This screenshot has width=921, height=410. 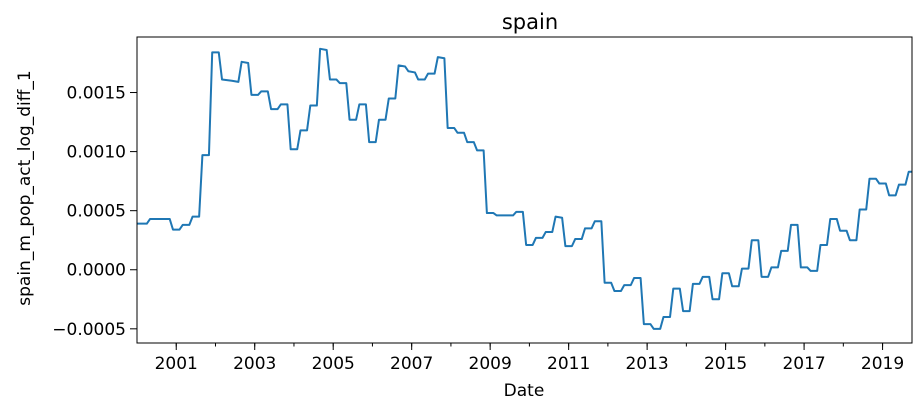 What do you see at coordinates (530, 22) in the screenshot?
I see `chart-title: spain` at bounding box center [530, 22].